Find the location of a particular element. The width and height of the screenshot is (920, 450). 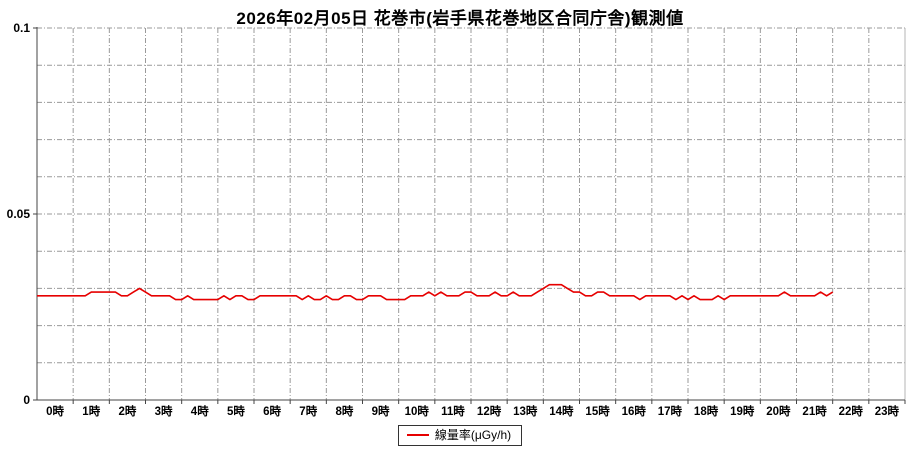

x-tick-label: 16時 is located at coordinates (634, 411).